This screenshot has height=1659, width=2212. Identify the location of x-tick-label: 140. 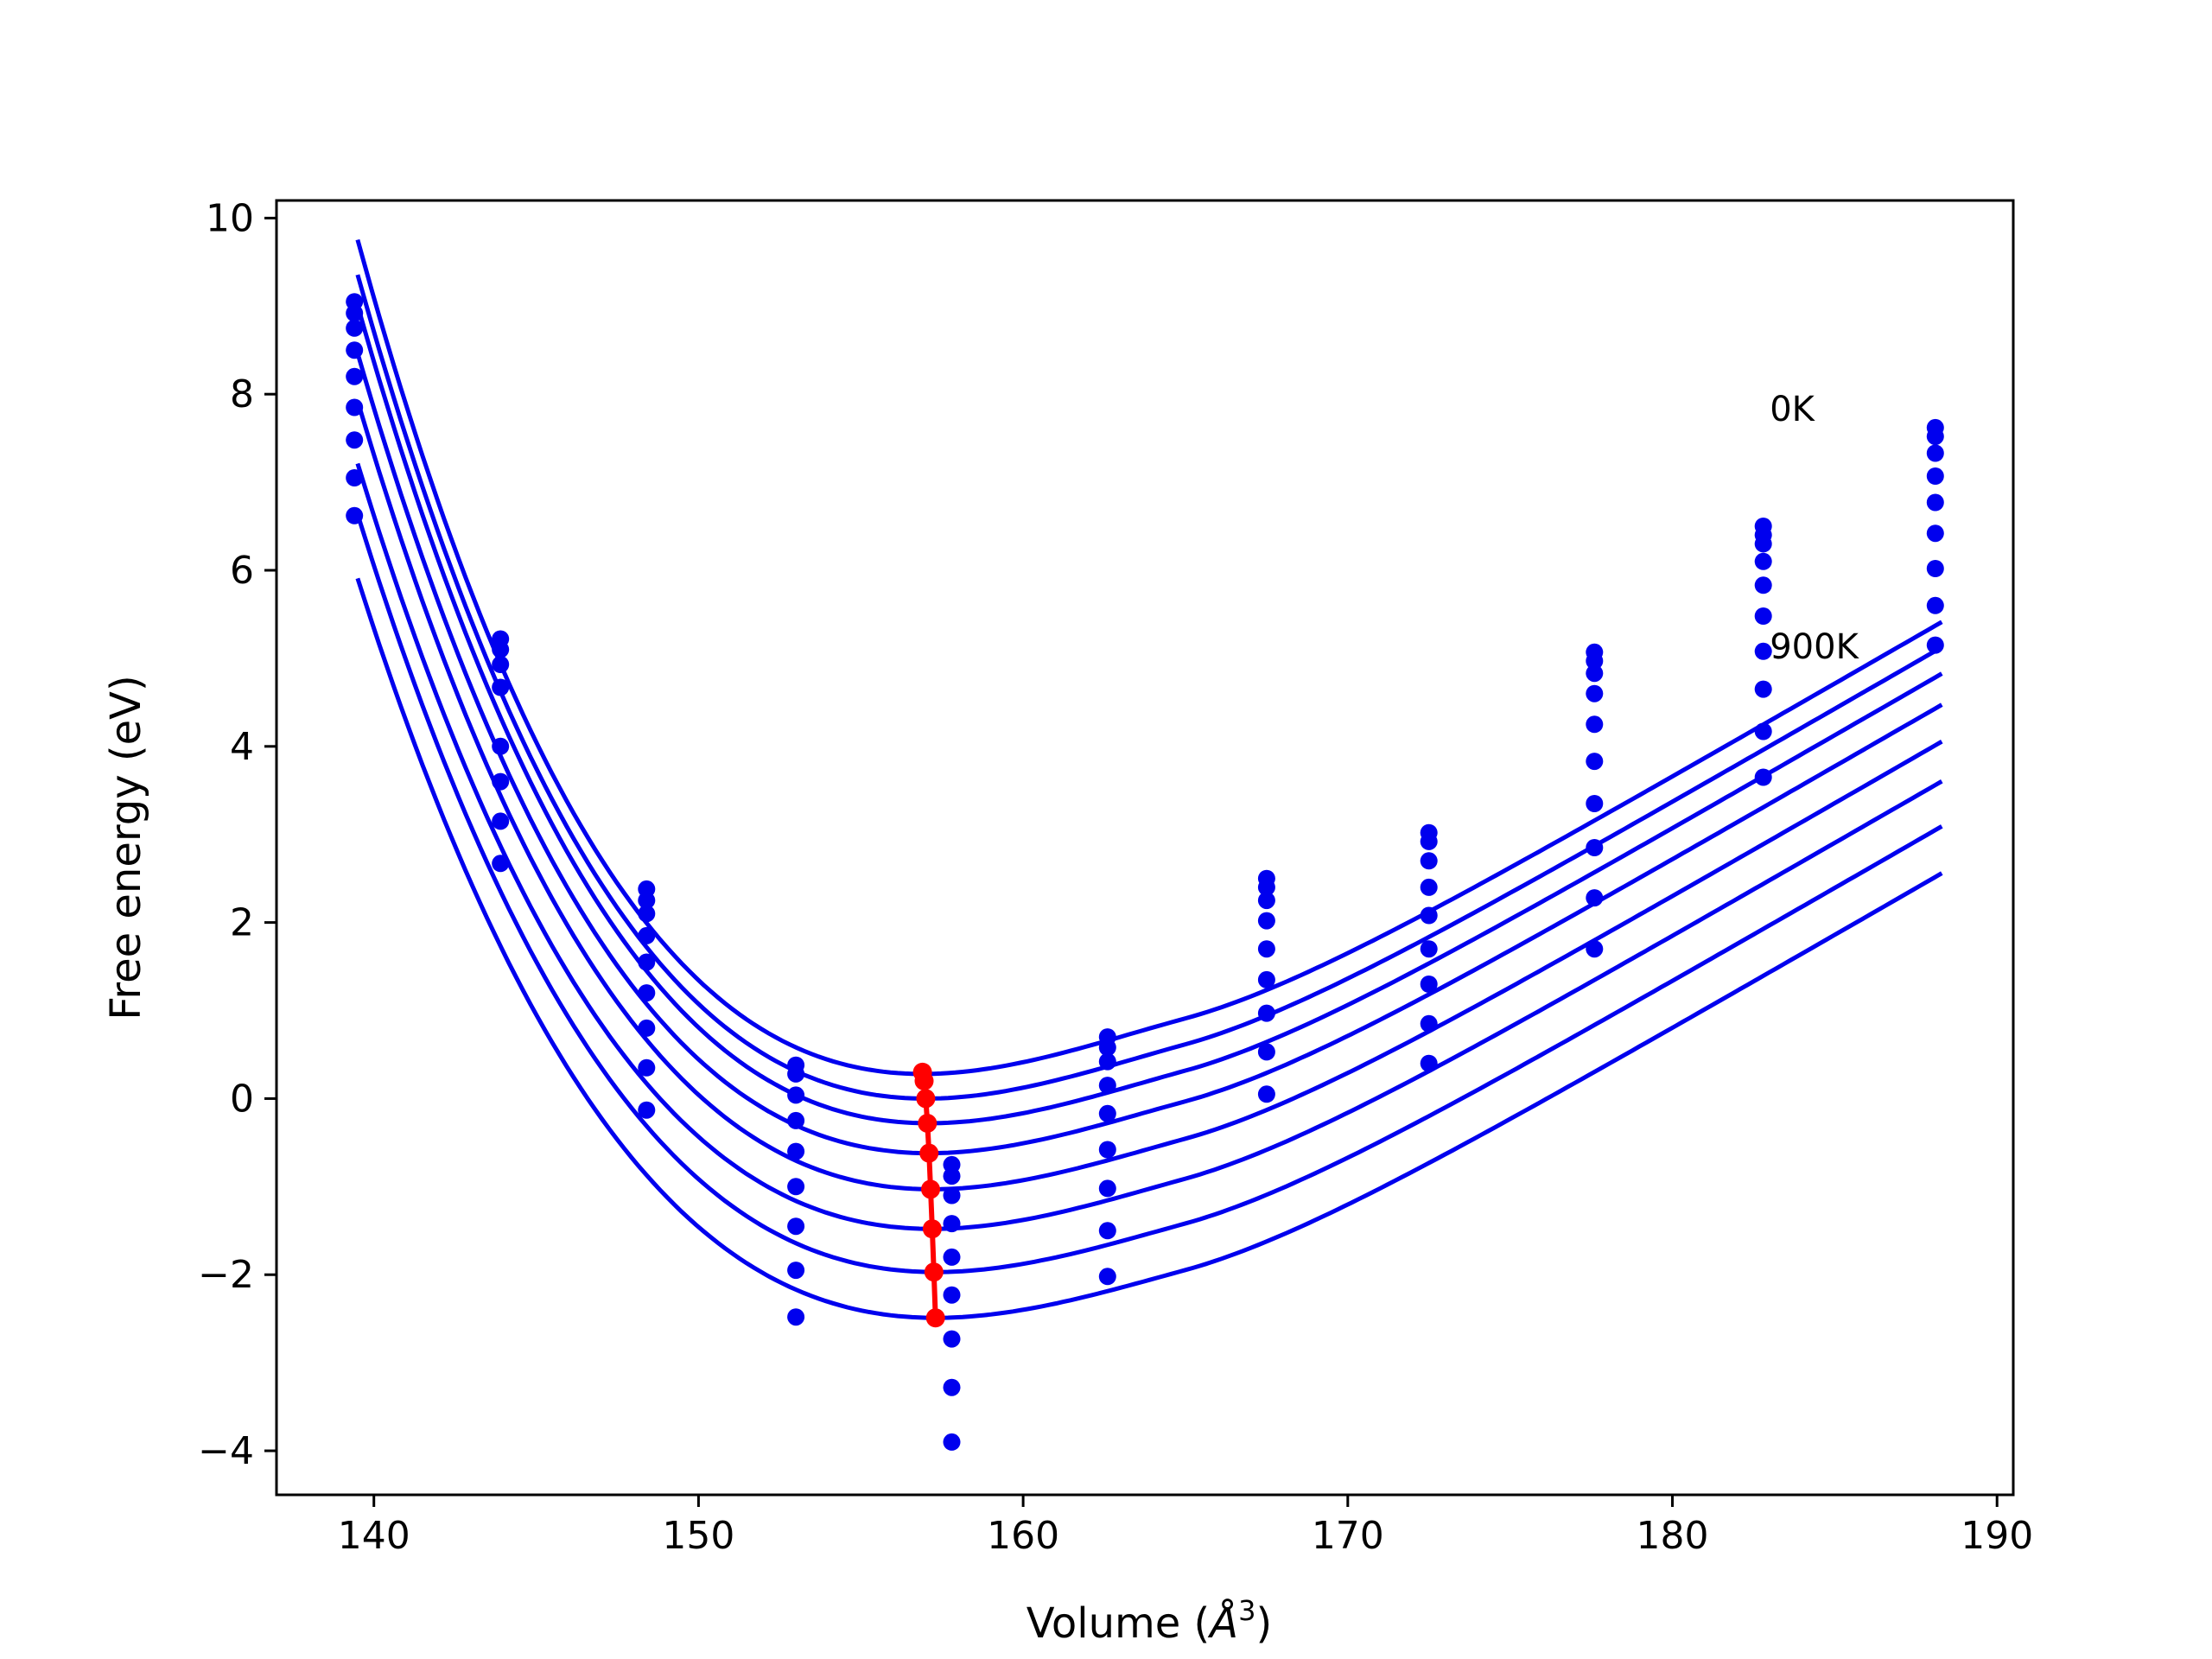
(374, 1536).